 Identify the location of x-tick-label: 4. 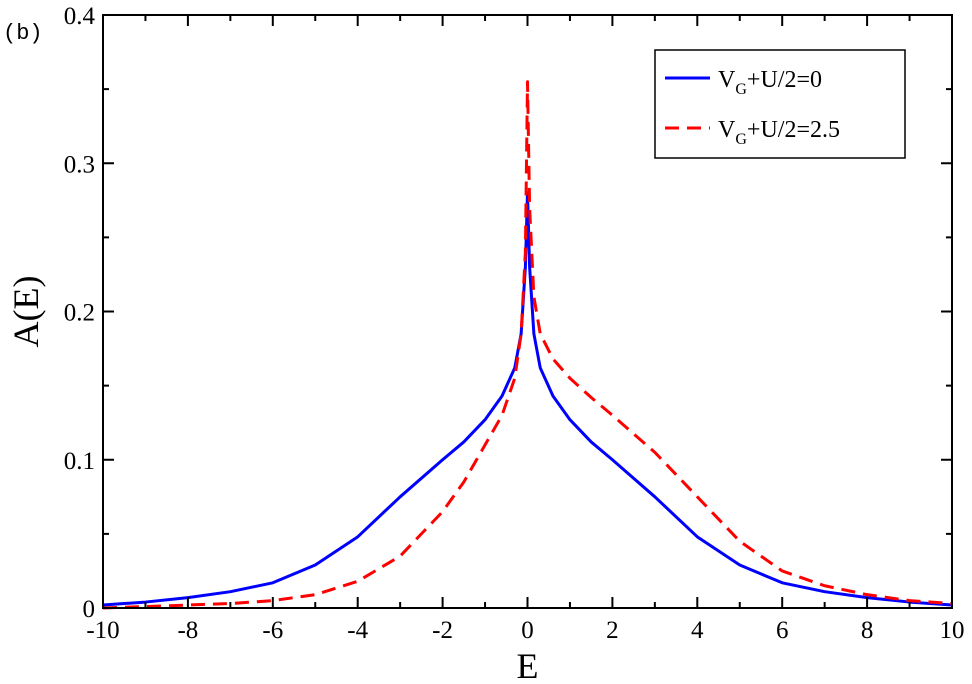
(697, 630).